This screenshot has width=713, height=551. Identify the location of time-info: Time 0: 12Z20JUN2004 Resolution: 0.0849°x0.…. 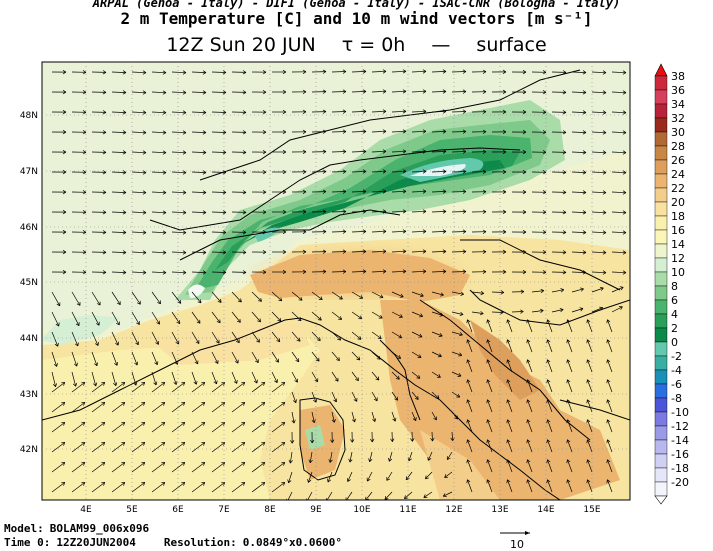
(173, 542).